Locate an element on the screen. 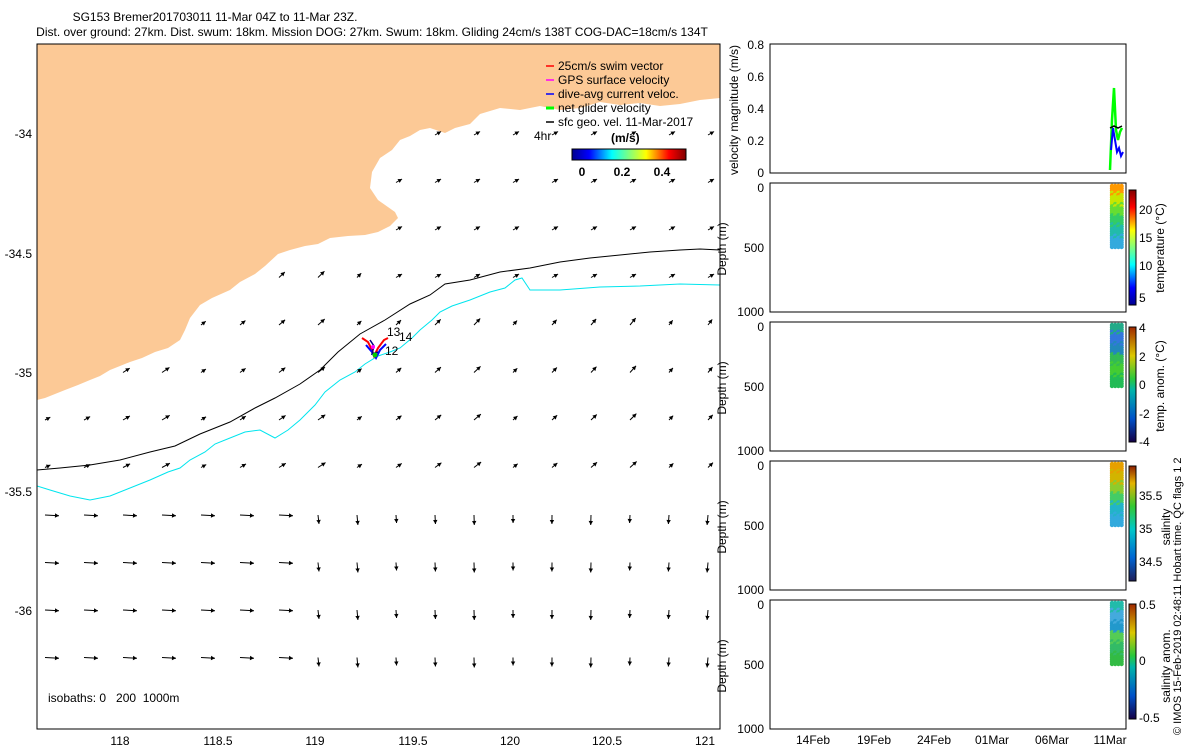 This screenshot has width=1200, height=750. temp-anom-cb-label: temp. anom. (°C) is located at coordinates (1160, 386).